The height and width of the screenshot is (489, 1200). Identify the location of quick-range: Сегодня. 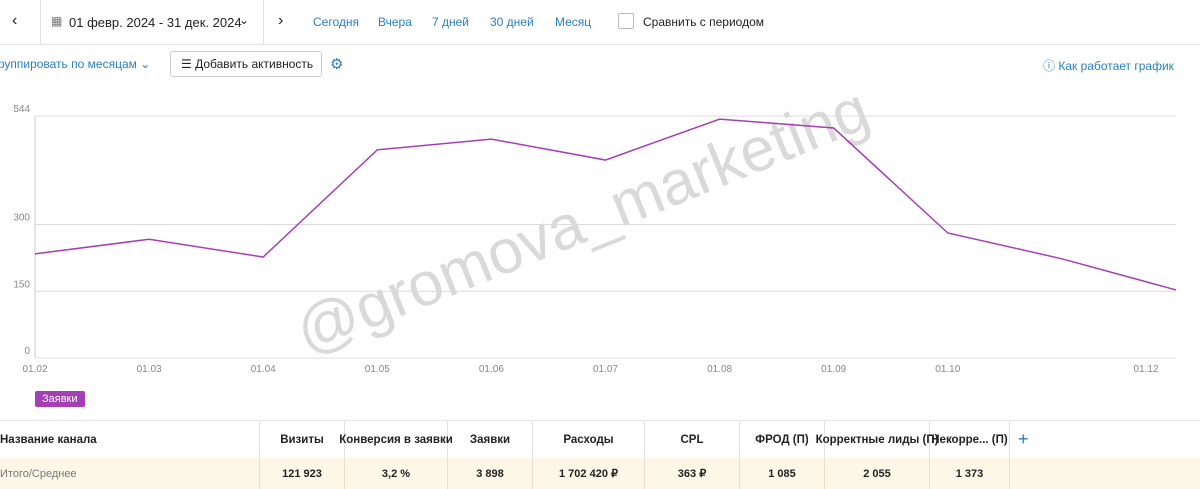
(336, 22).